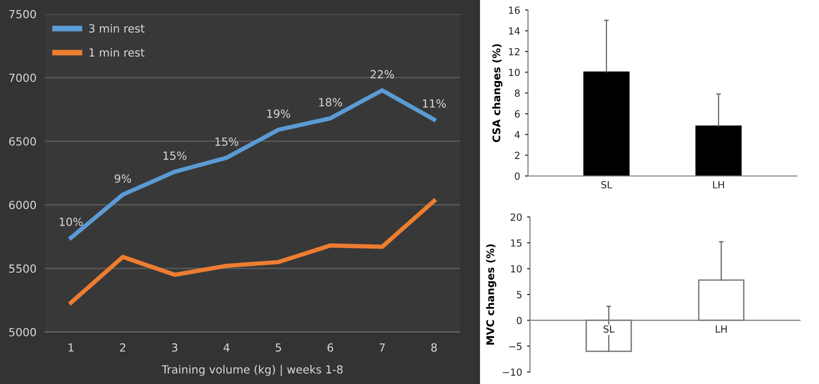  What do you see at coordinates (514, 10) in the screenshot?
I see `y-tick-label: 16` at bounding box center [514, 10].